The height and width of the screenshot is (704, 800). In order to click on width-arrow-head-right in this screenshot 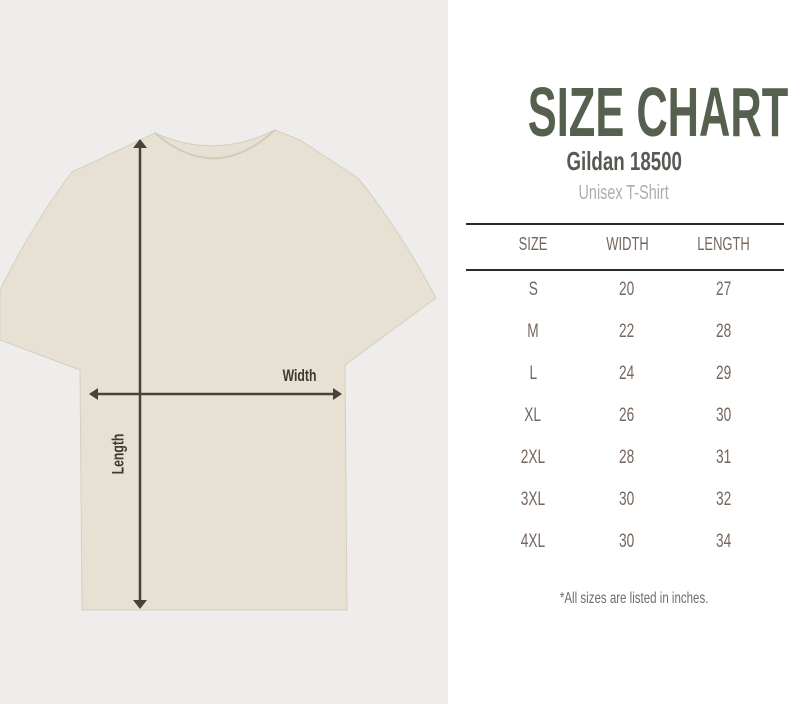, I will do `click(337, 394)`.